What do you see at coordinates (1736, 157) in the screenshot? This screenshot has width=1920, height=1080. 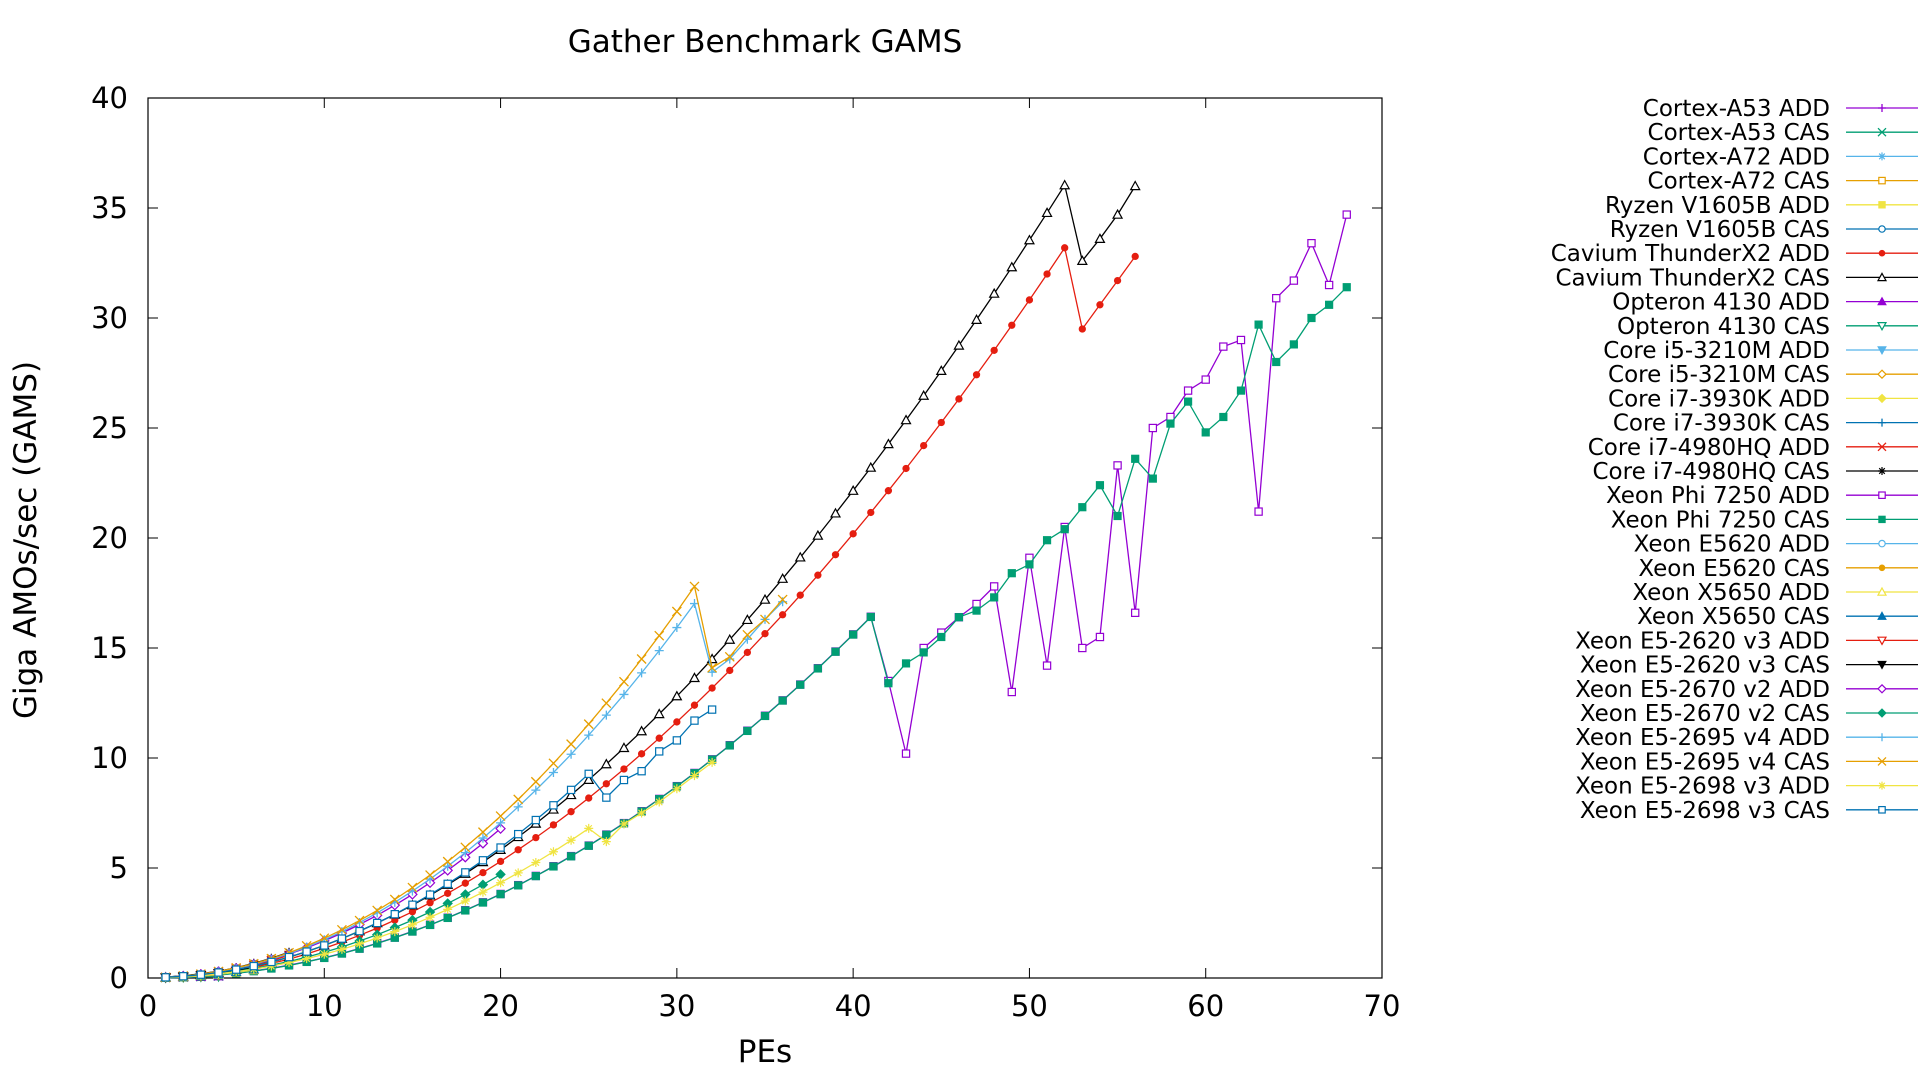 I see `legend-label: Cortex-A72 ADD` at bounding box center [1736, 157].